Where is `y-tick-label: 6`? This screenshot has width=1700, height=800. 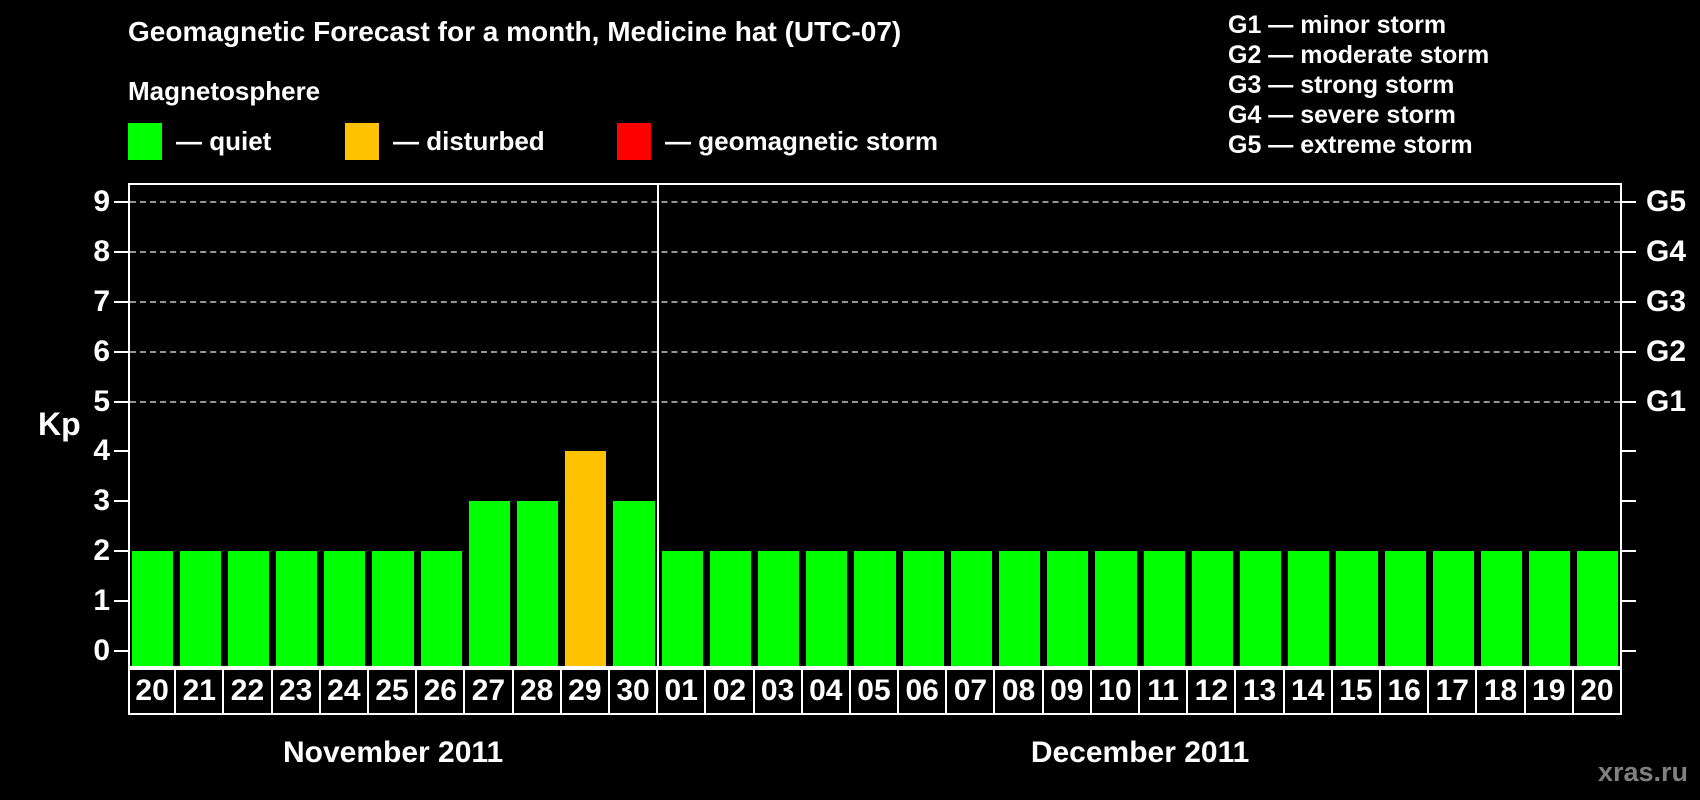 y-tick-label: 6 is located at coordinates (101, 351).